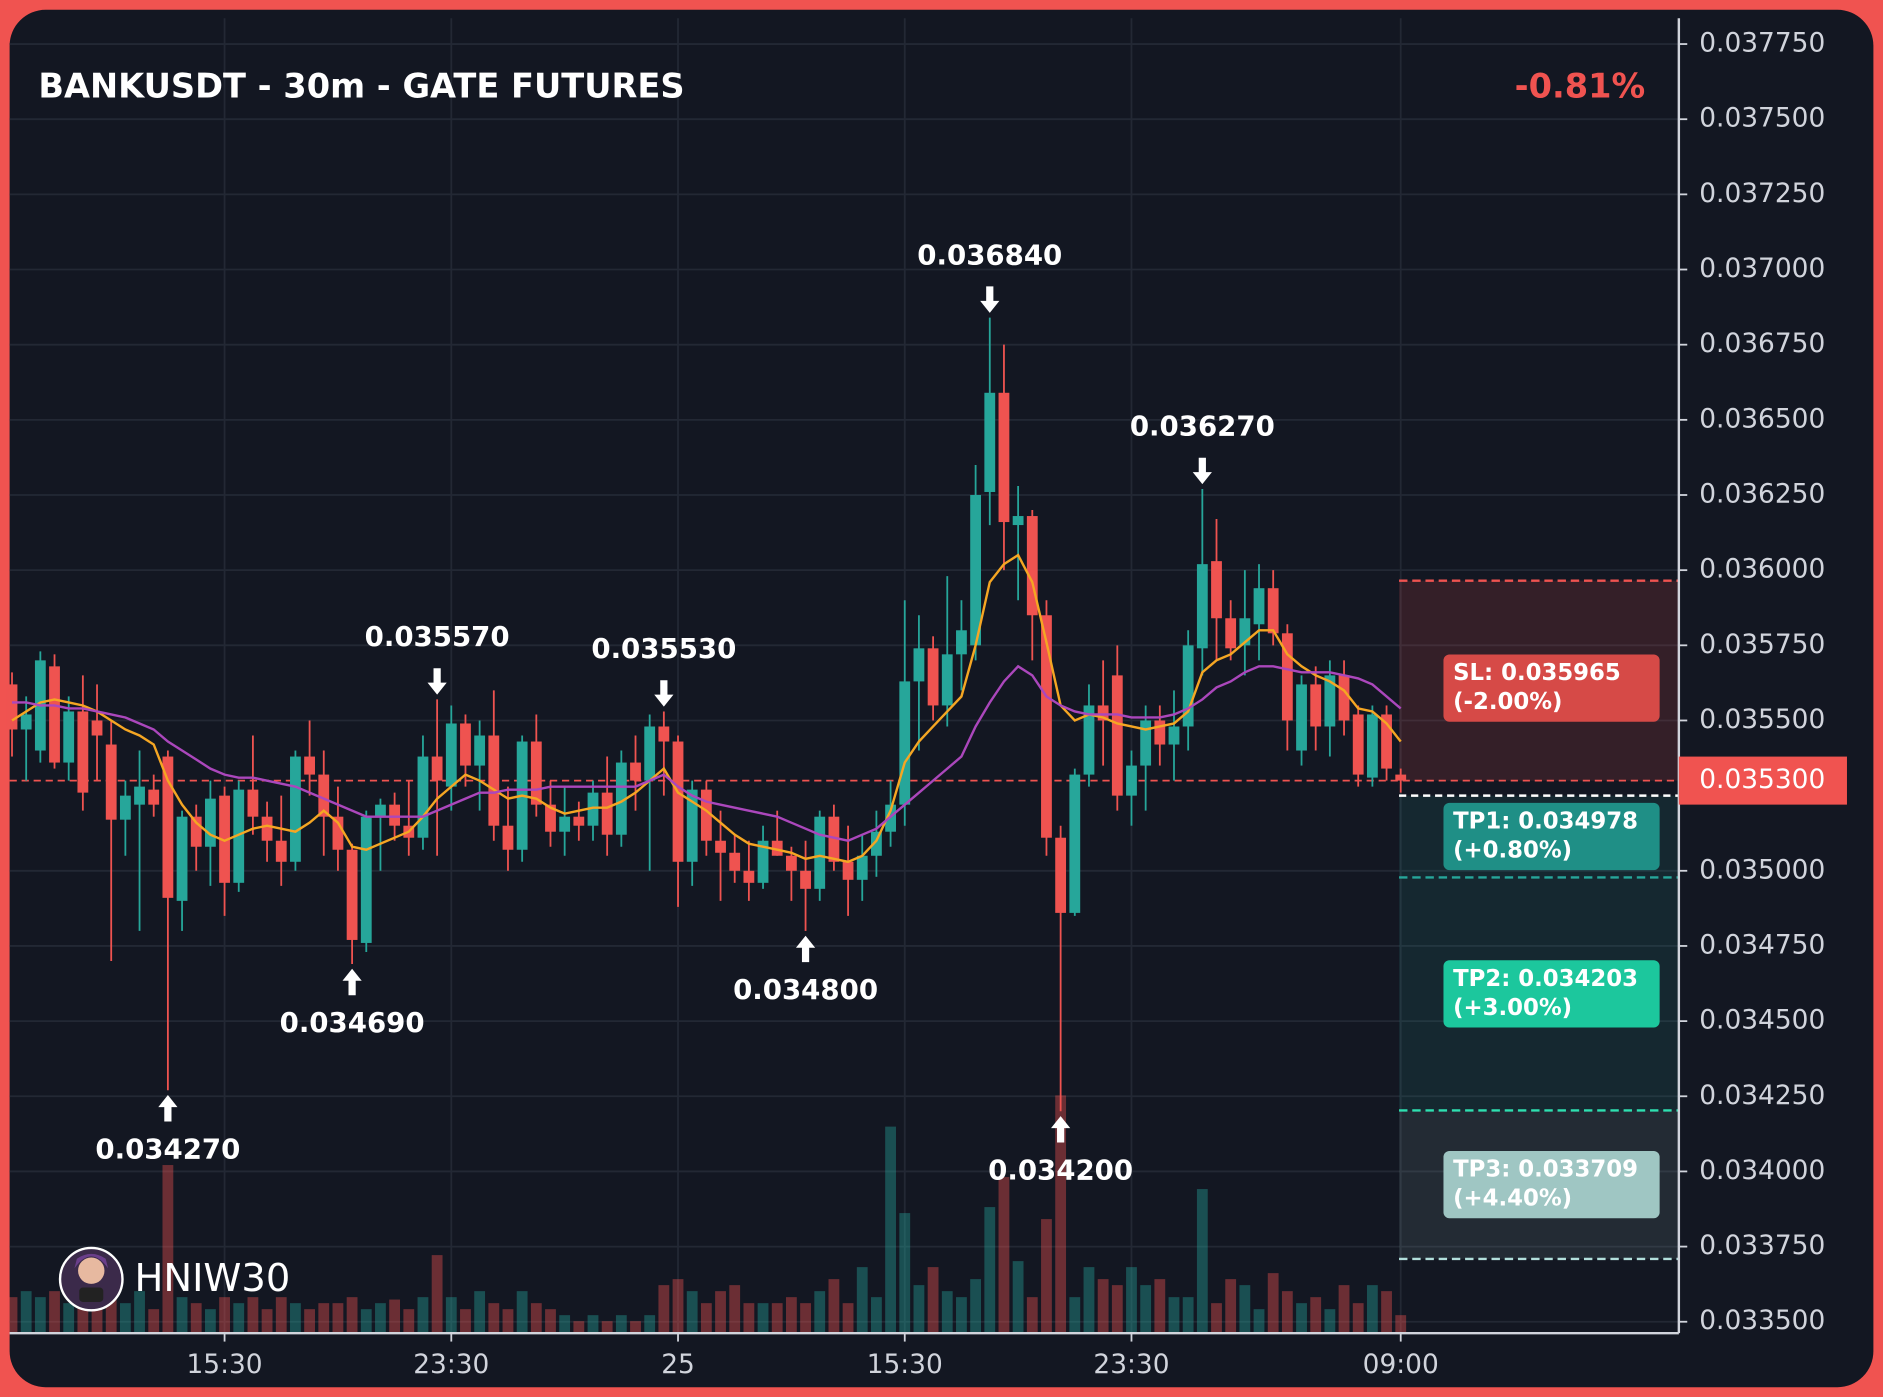  I want to click on y-tick-label: 0.034250, so click(1762, 1095).